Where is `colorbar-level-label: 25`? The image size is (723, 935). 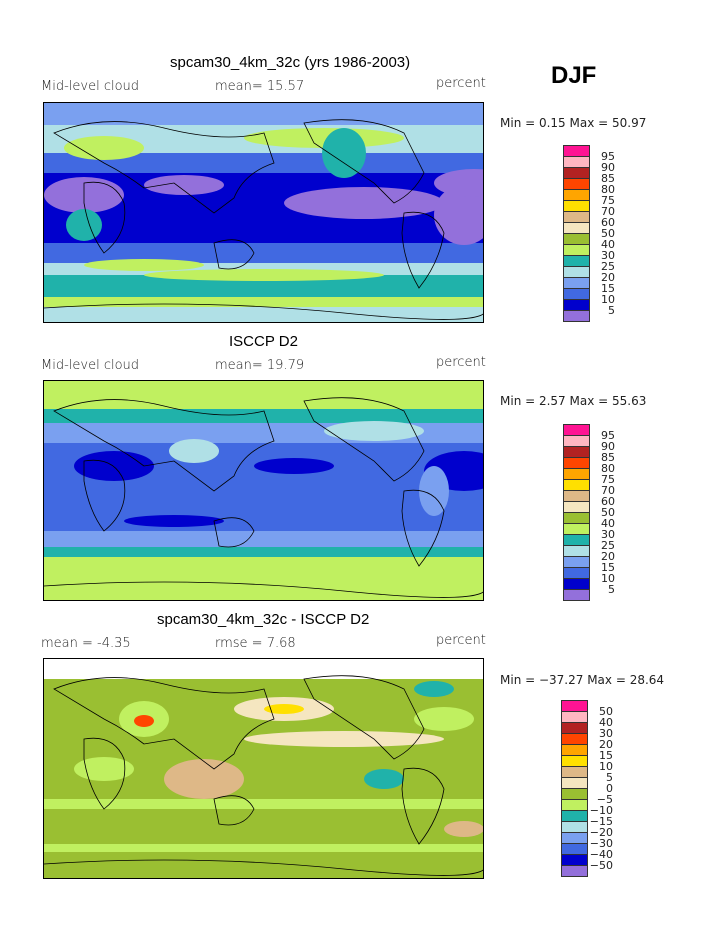 colorbar-level-label: 25 is located at coordinates (608, 545).